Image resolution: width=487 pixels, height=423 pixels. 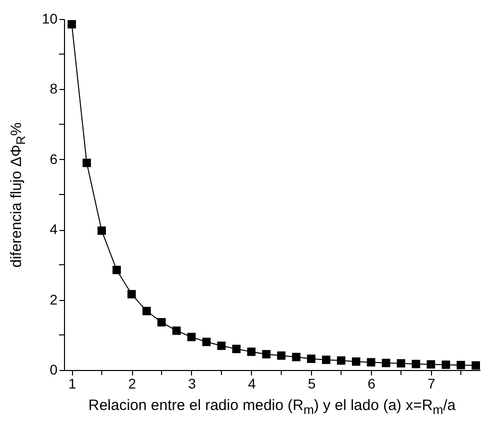 I want to click on x-tick-label: 3, so click(x=192, y=384).